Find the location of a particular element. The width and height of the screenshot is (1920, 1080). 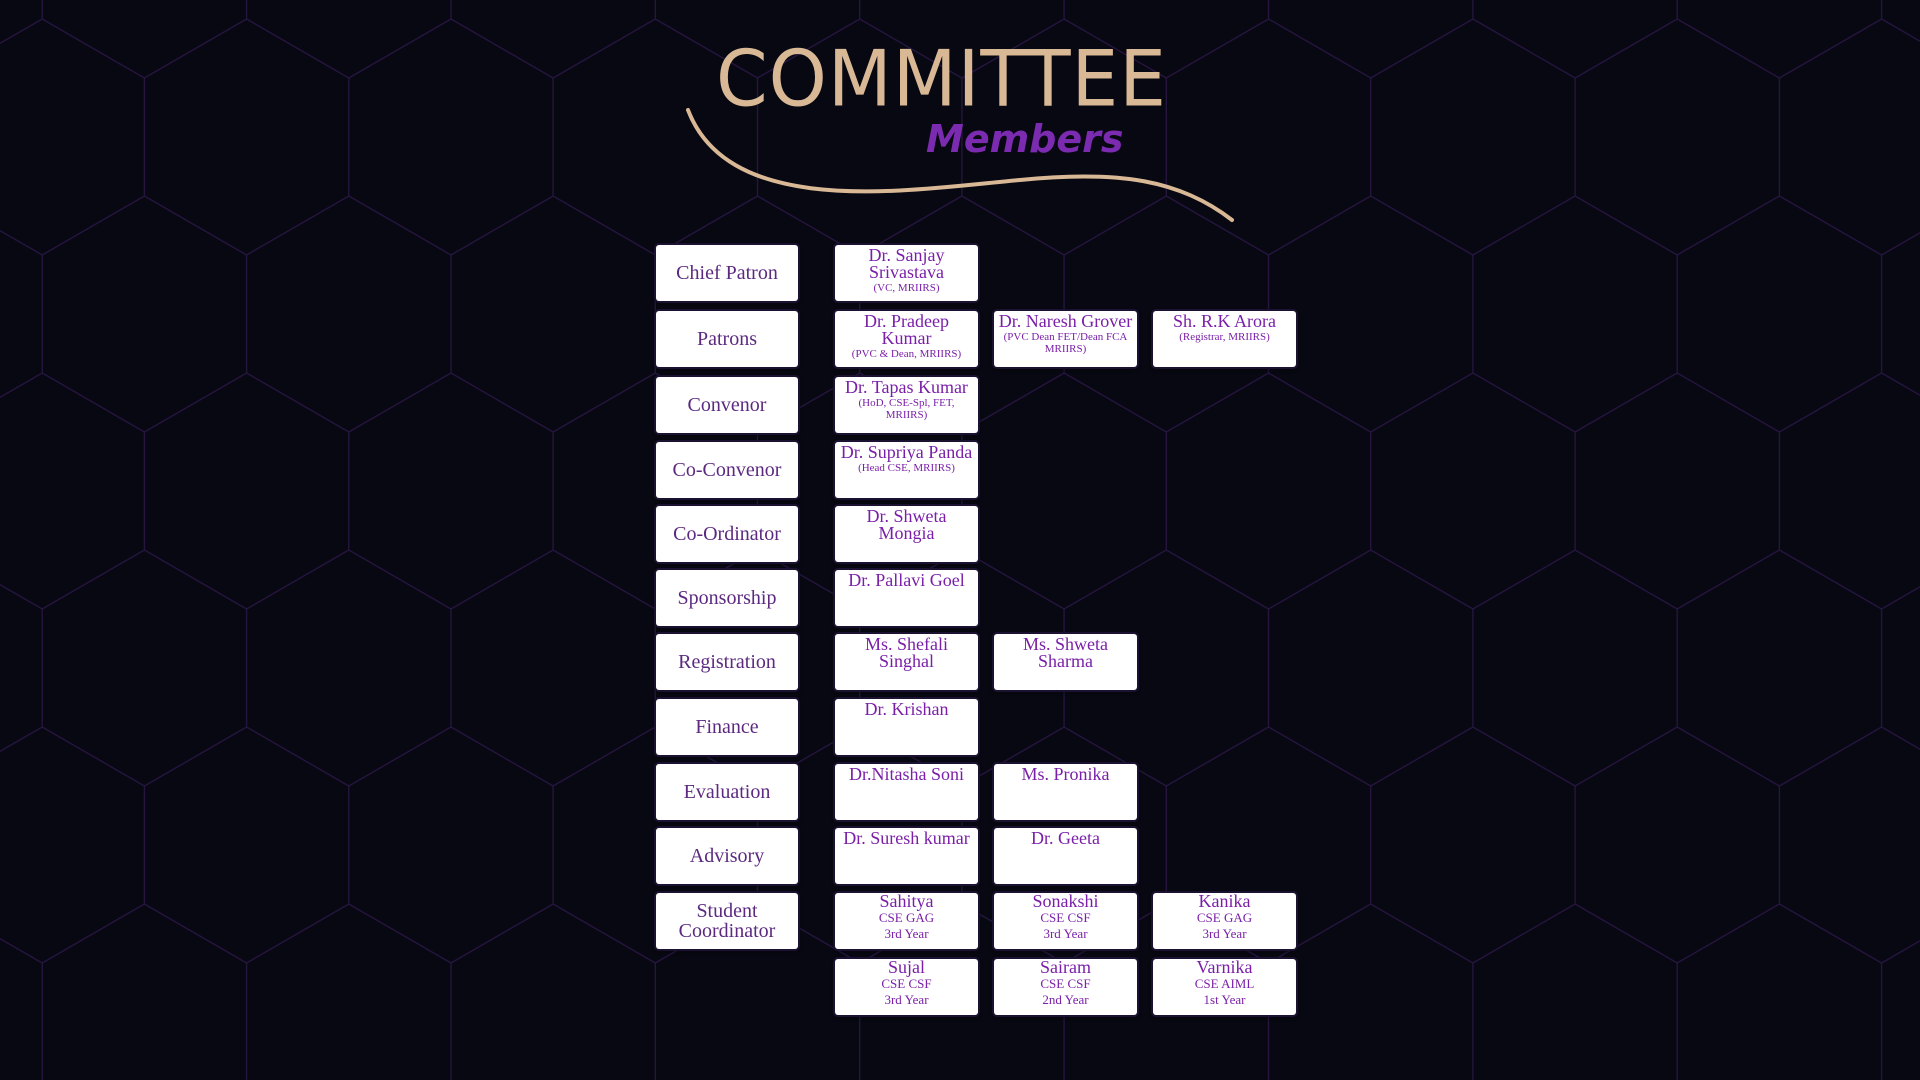

role-label: Registration is located at coordinates (727, 662).